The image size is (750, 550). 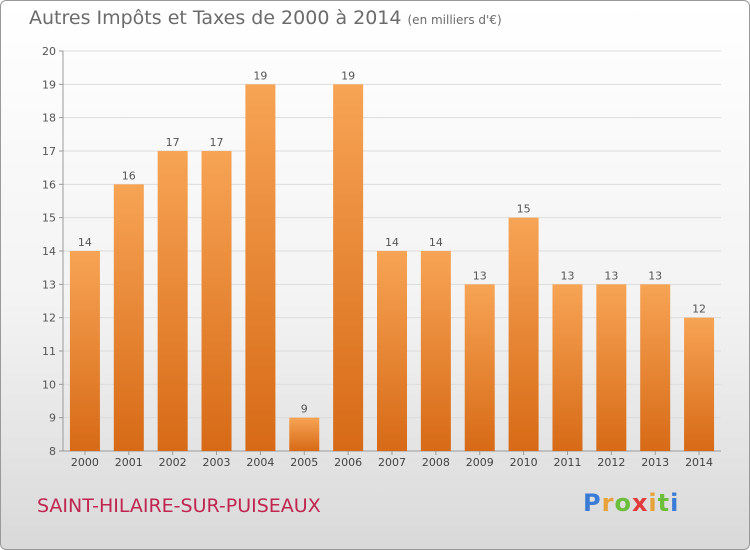 I want to click on x-tick-label: 2014, so click(x=699, y=462).